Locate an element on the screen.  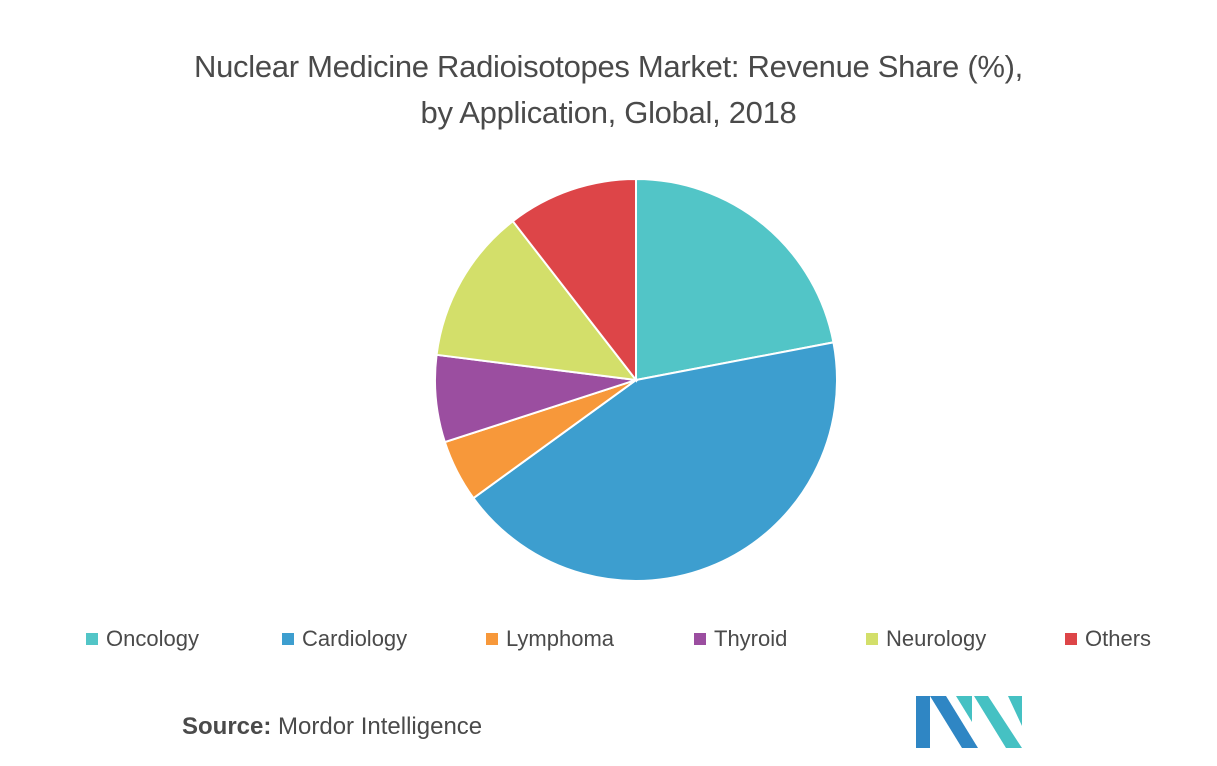
legend-item-neurology: Neurology is located at coordinates (926, 639).